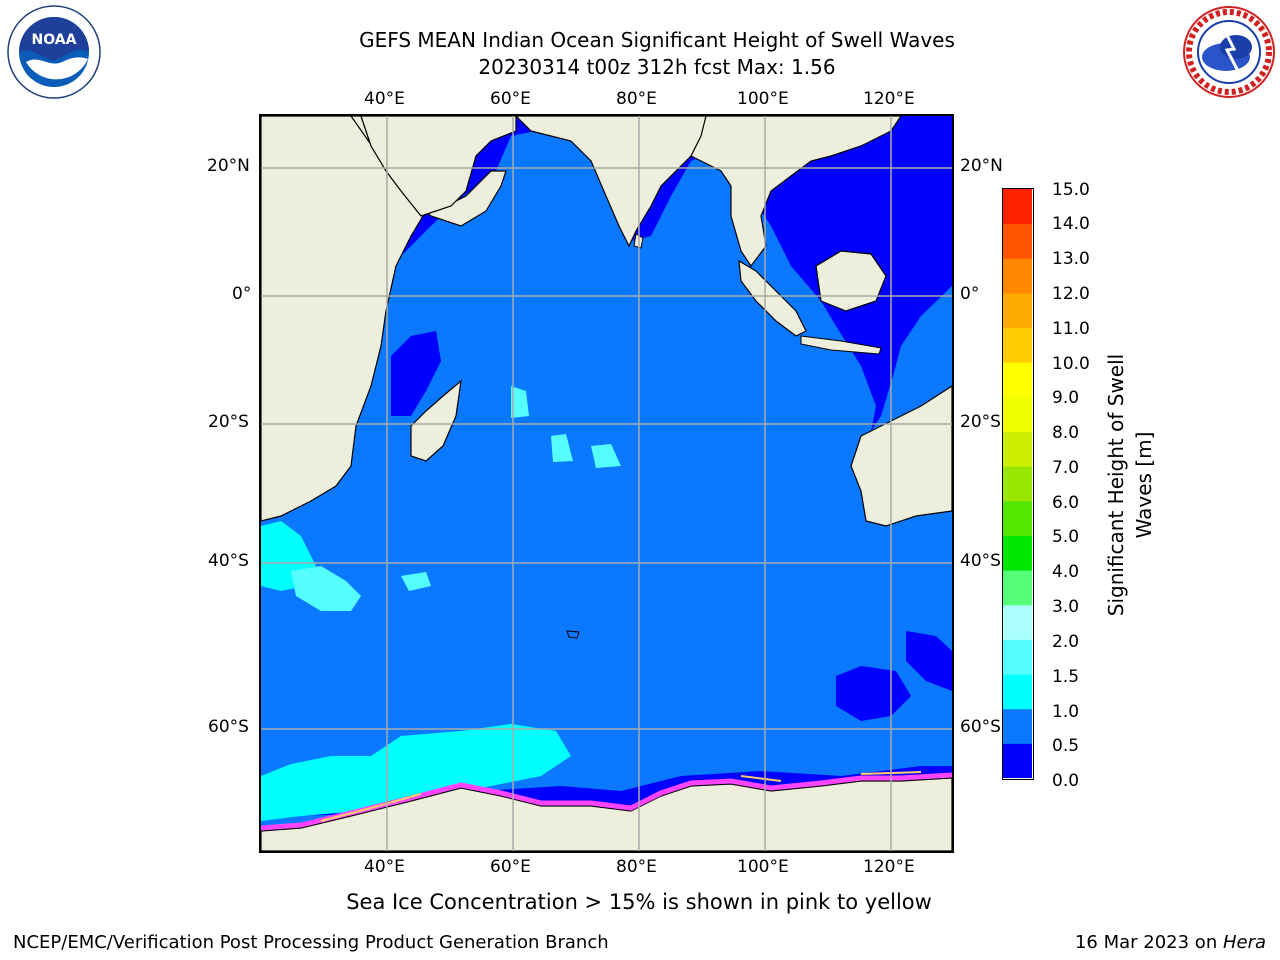 This screenshot has height=960, width=1280. Describe the element at coordinates (242, 294) in the screenshot. I see `lat-label-left: 0°` at that location.